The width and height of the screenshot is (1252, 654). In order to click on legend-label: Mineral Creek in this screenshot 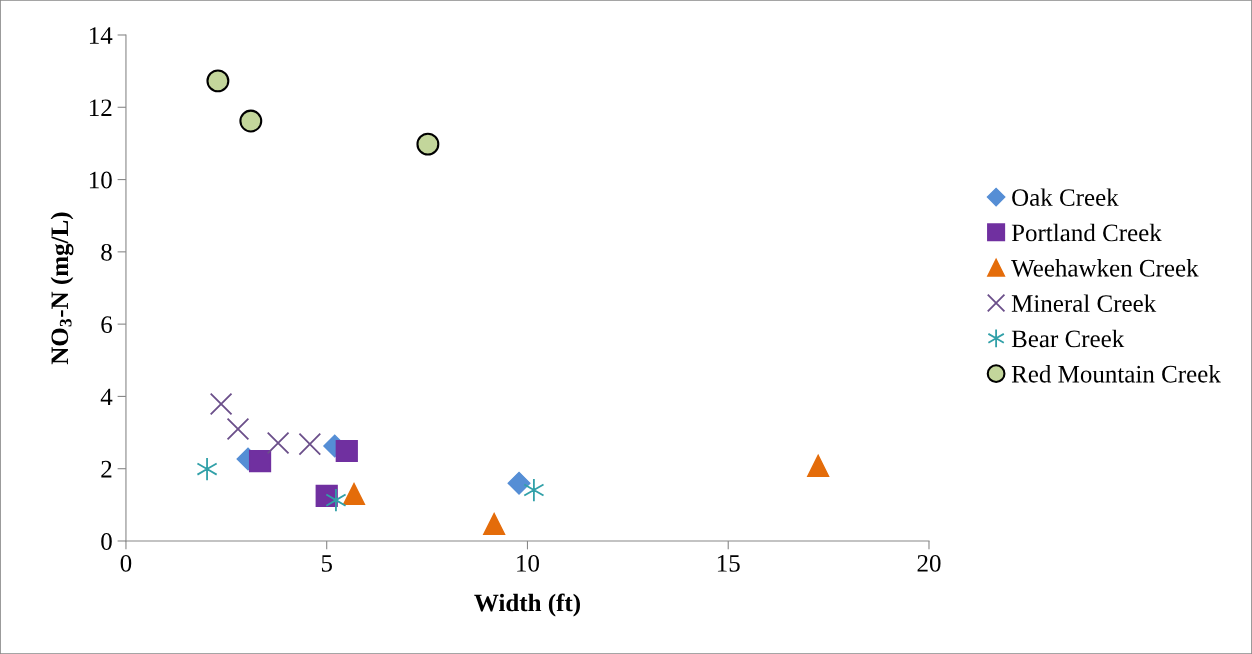, I will do `click(1084, 303)`.